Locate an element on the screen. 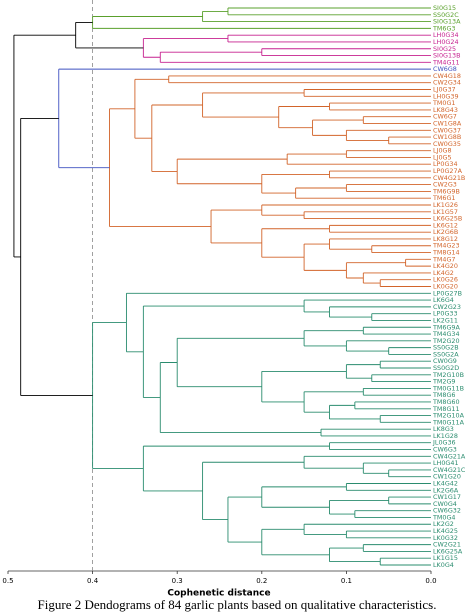 The height and width of the screenshot is (613, 474). leaf-label: LK0G32 is located at coordinates (445, 538).